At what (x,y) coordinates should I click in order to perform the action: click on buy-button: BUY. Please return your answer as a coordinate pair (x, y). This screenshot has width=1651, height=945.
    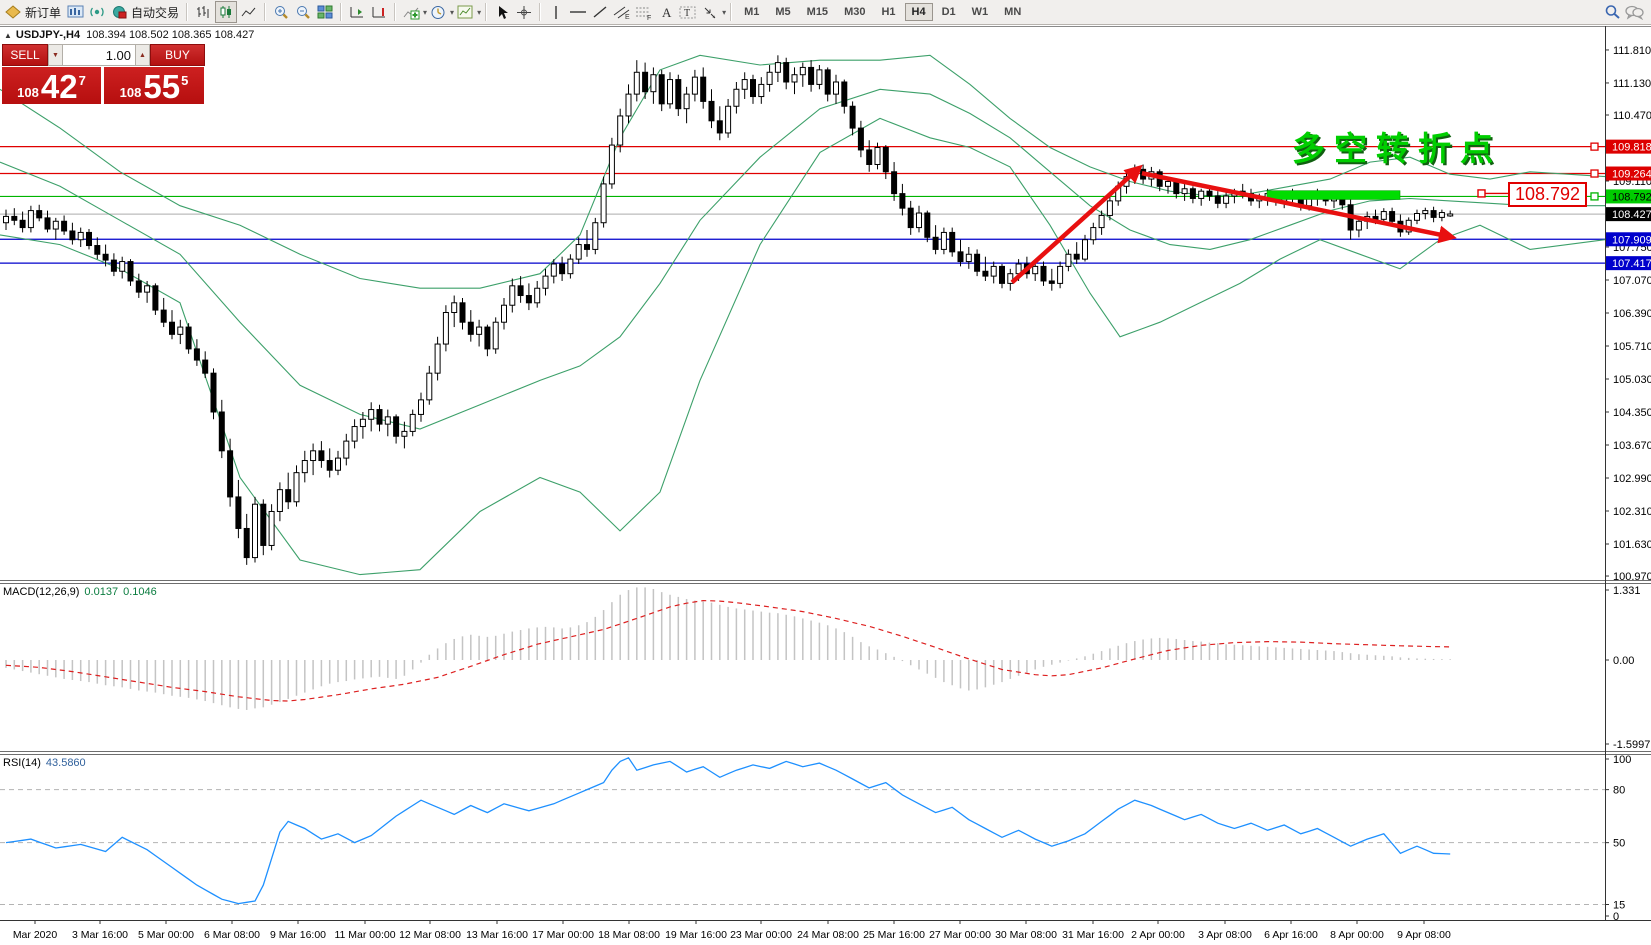
    Looking at the image, I should click on (177, 55).